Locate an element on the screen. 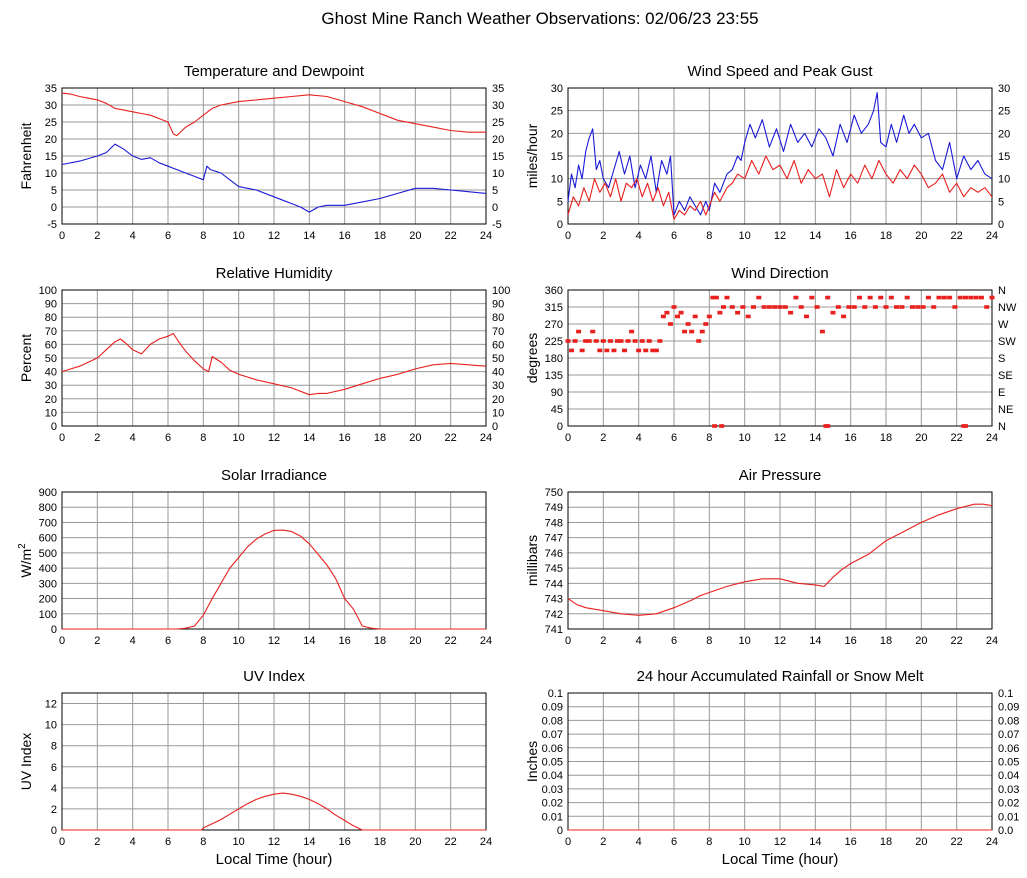 The width and height of the screenshot is (1027, 878). y-tick-label: 0.07 is located at coordinates (552, 735).